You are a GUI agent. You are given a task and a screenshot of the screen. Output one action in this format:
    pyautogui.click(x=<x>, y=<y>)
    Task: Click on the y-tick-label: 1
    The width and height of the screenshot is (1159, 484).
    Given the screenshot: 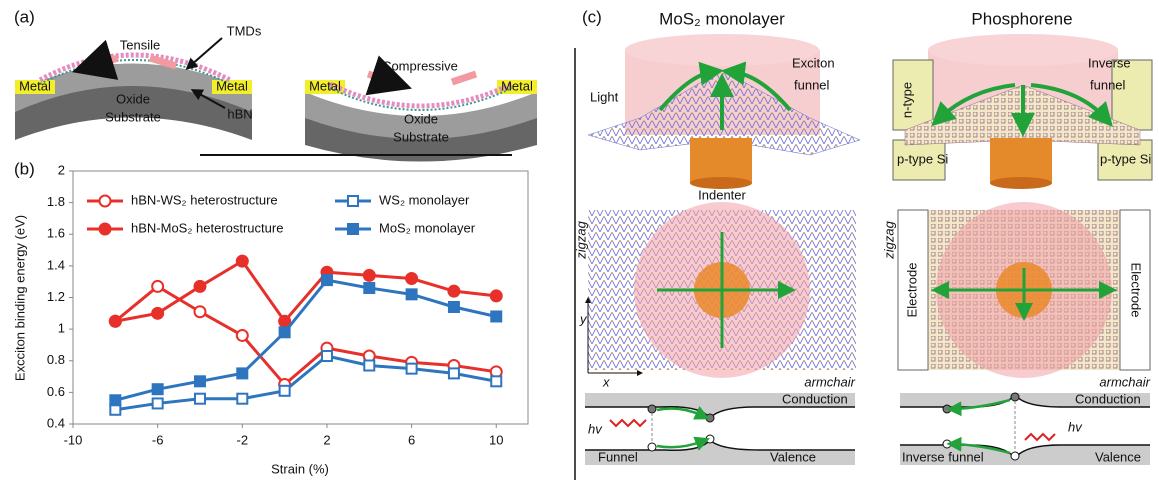 What is the action you would take?
    pyautogui.click(x=61, y=328)
    